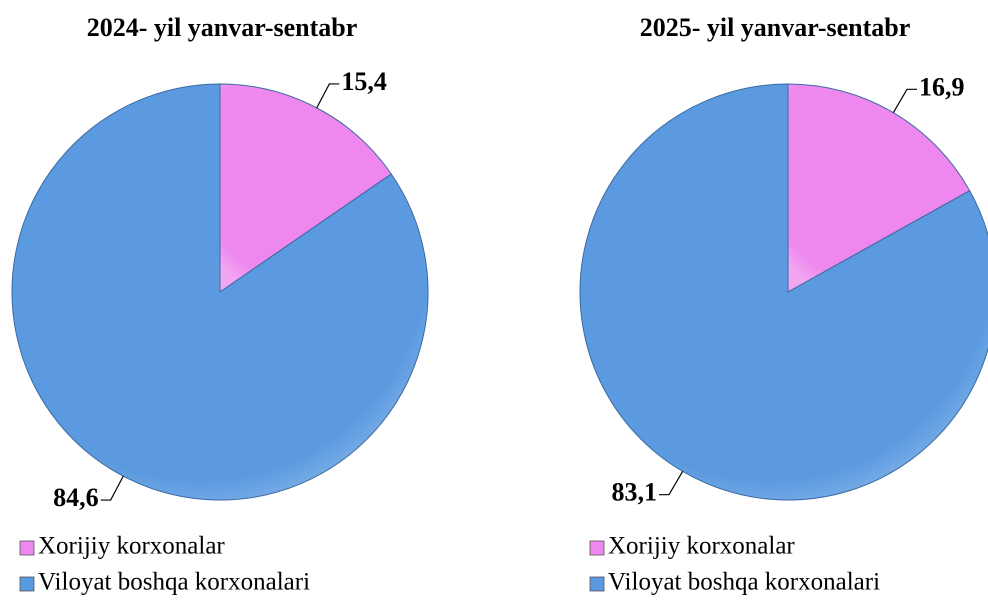 This screenshot has width=988, height=601. What do you see at coordinates (364, 81) in the screenshot?
I see `value-label: 15,4` at bounding box center [364, 81].